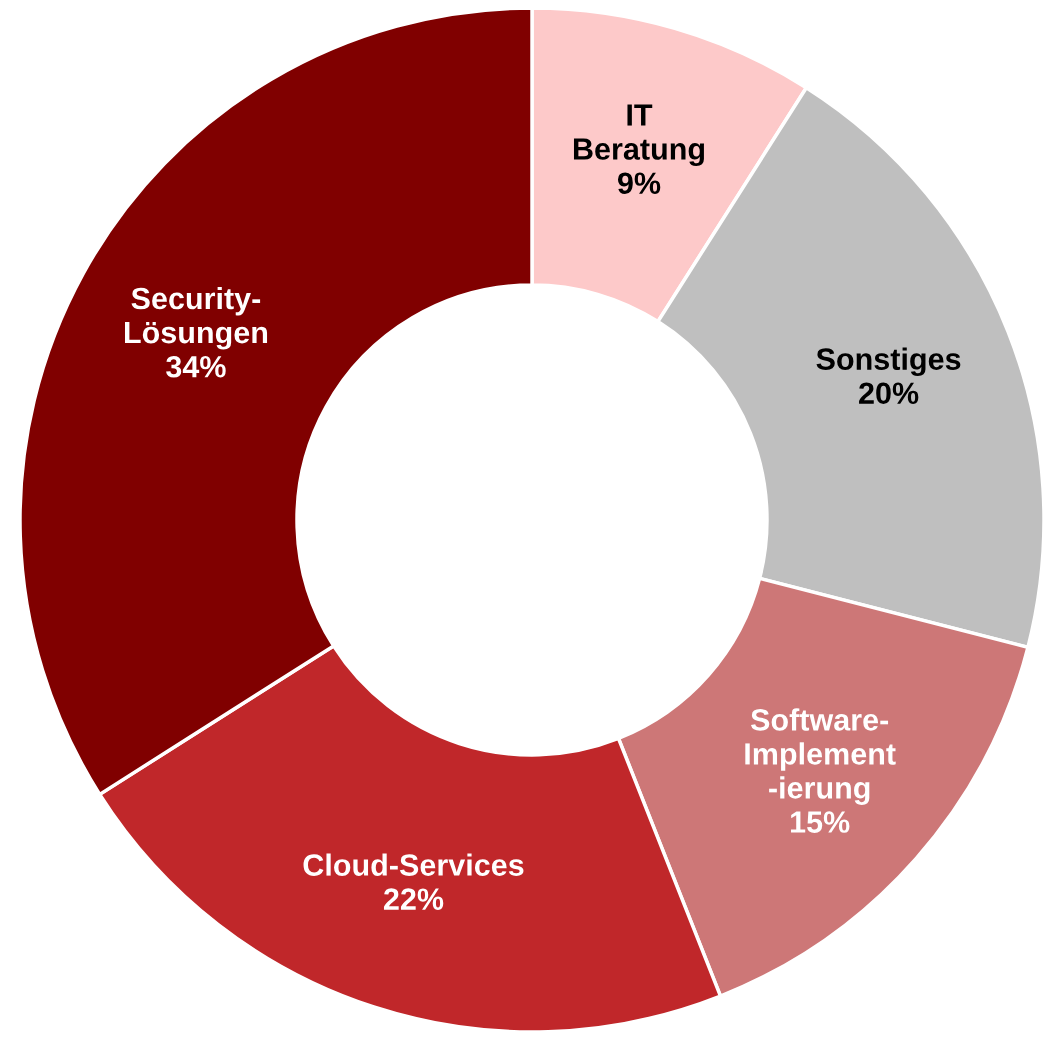 This screenshot has width=1043, height=1037. Describe the element at coordinates (639, 135) in the screenshot. I see `slice-label: IT Beratung` at that location.